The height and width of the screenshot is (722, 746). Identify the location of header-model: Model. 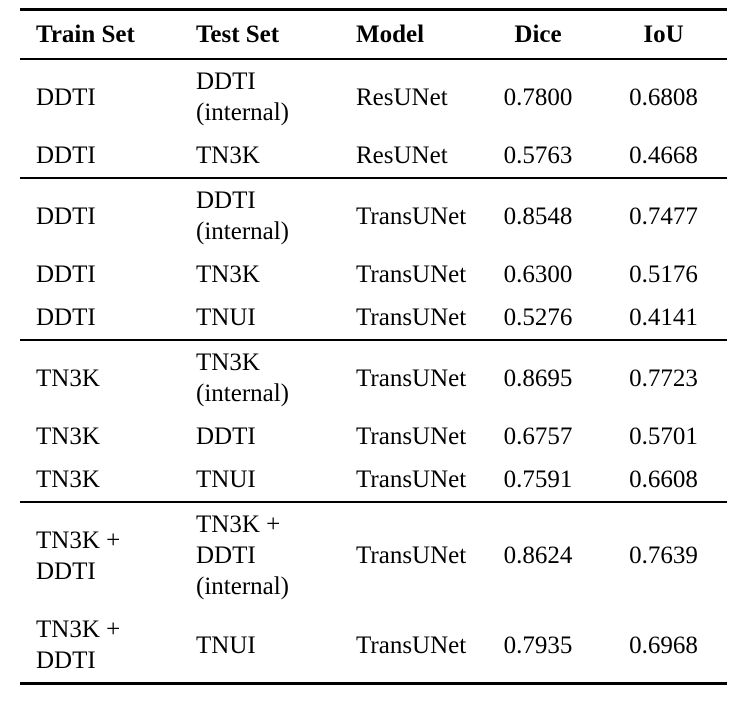
(416, 34).